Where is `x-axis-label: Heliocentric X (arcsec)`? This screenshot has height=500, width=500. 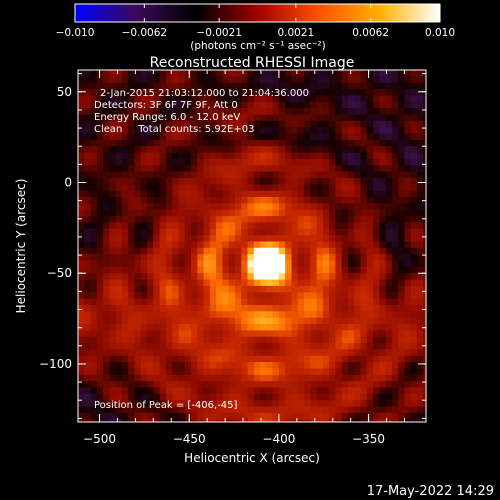 x-axis-label: Heliocentric X (arcsec) is located at coordinates (252, 458).